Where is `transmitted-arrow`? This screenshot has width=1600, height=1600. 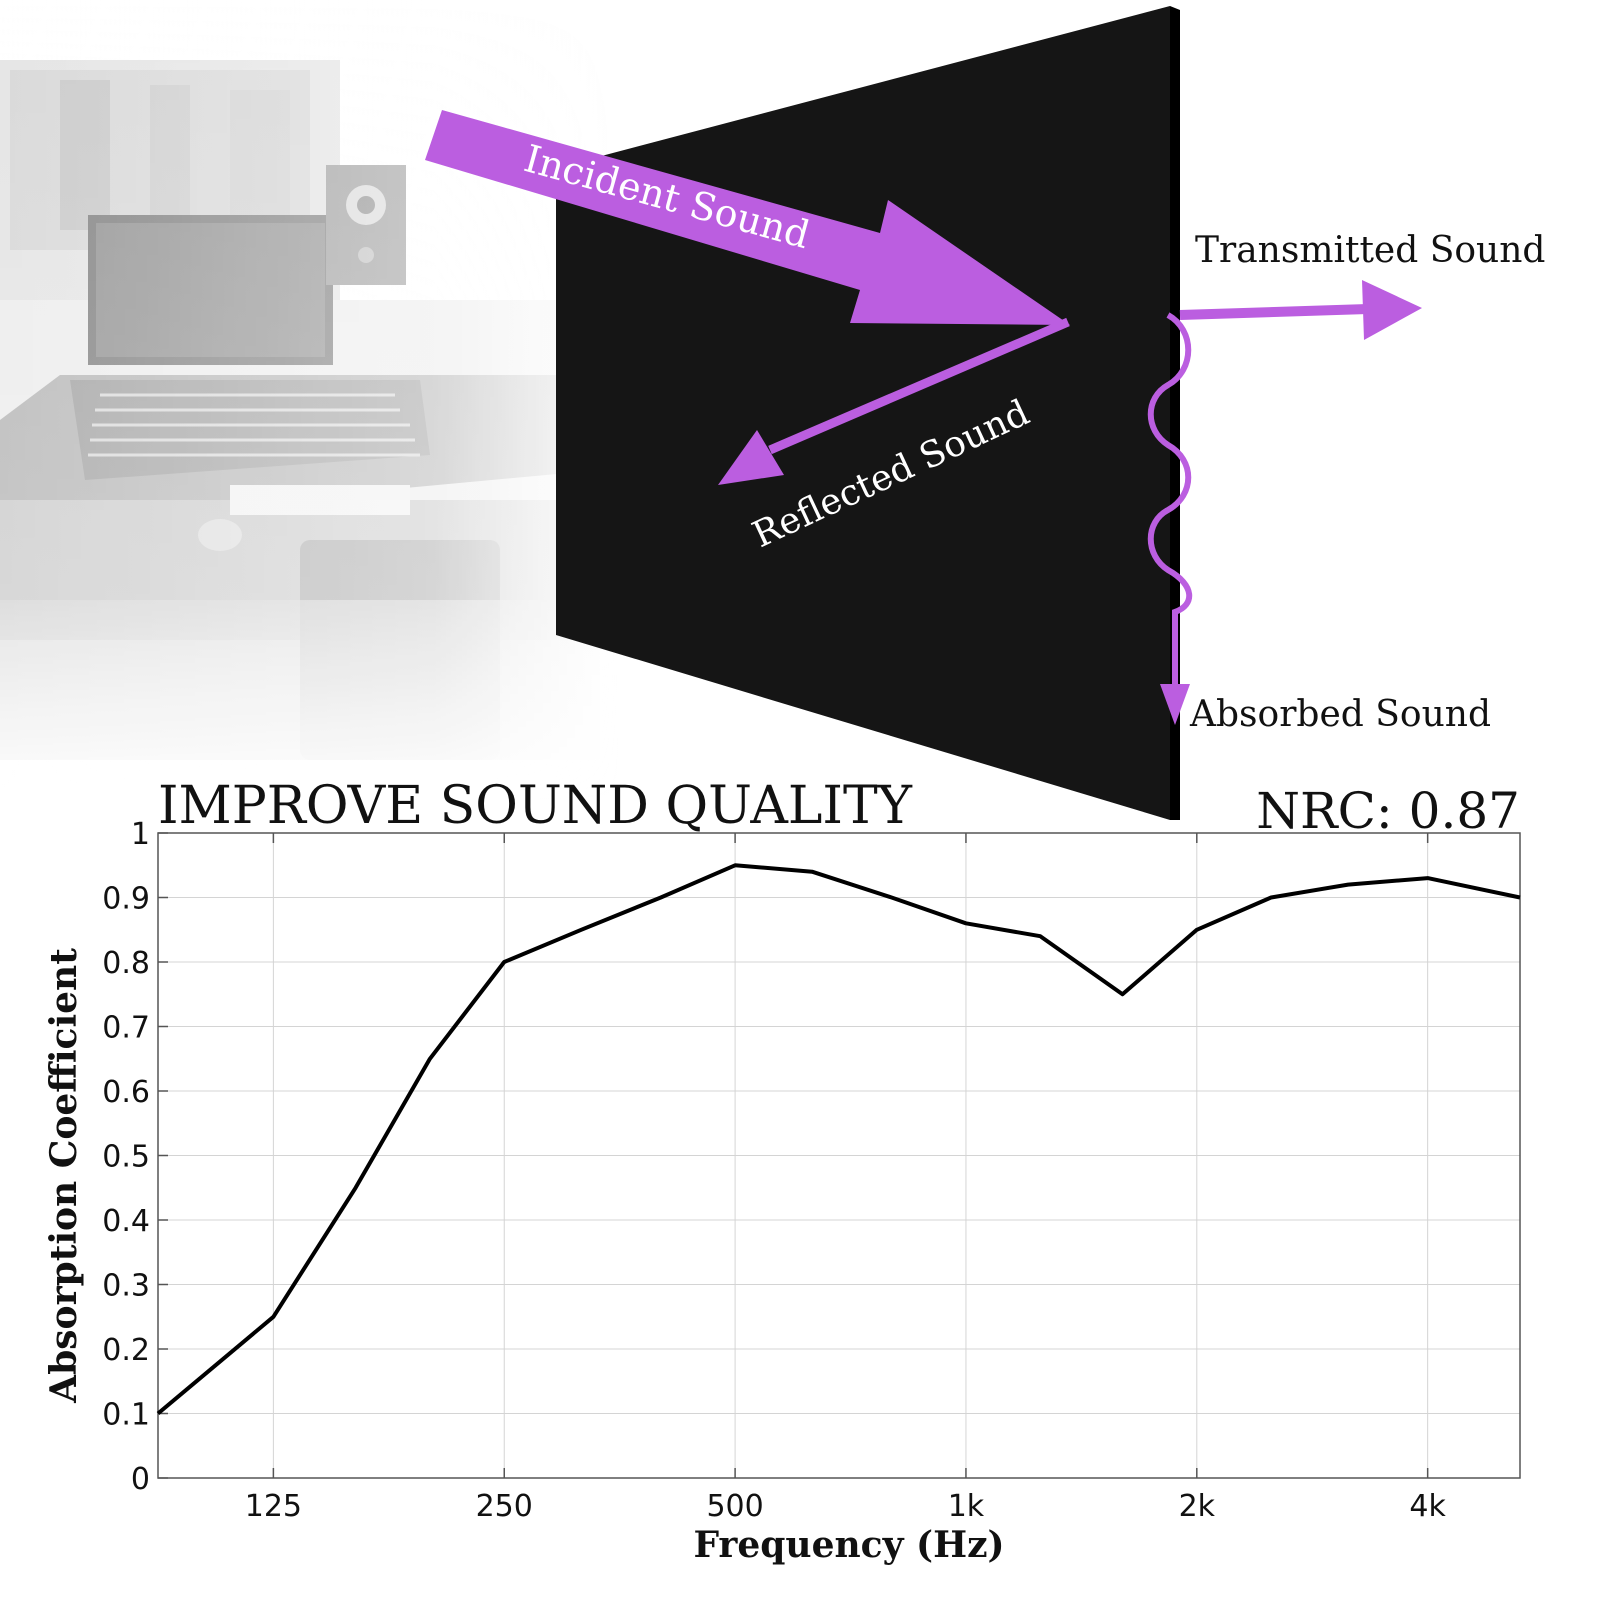 transmitted-arrow is located at coordinates (1300, 310).